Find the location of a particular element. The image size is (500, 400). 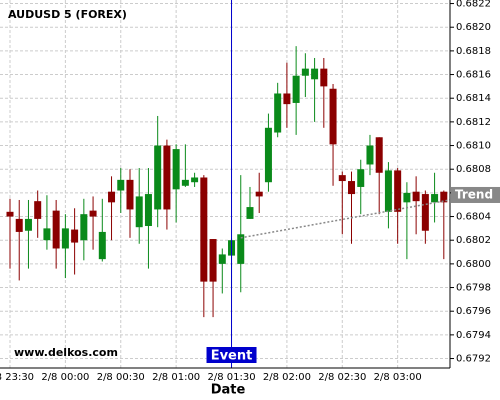

event-label: Event is located at coordinates (232, 356).